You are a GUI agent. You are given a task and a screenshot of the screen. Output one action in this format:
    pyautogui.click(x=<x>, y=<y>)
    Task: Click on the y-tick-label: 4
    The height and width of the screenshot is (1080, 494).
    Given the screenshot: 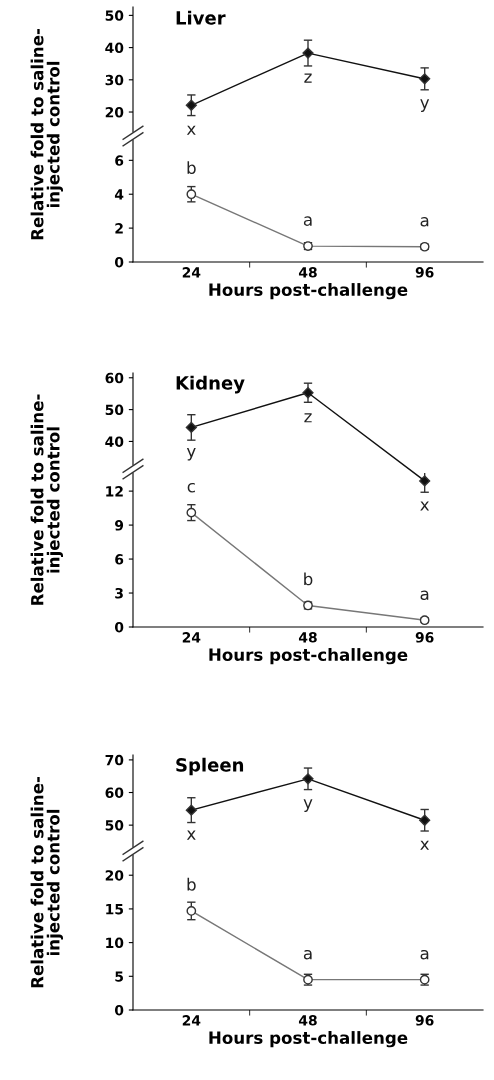 What is the action you would take?
    pyautogui.click(x=119, y=194)
    